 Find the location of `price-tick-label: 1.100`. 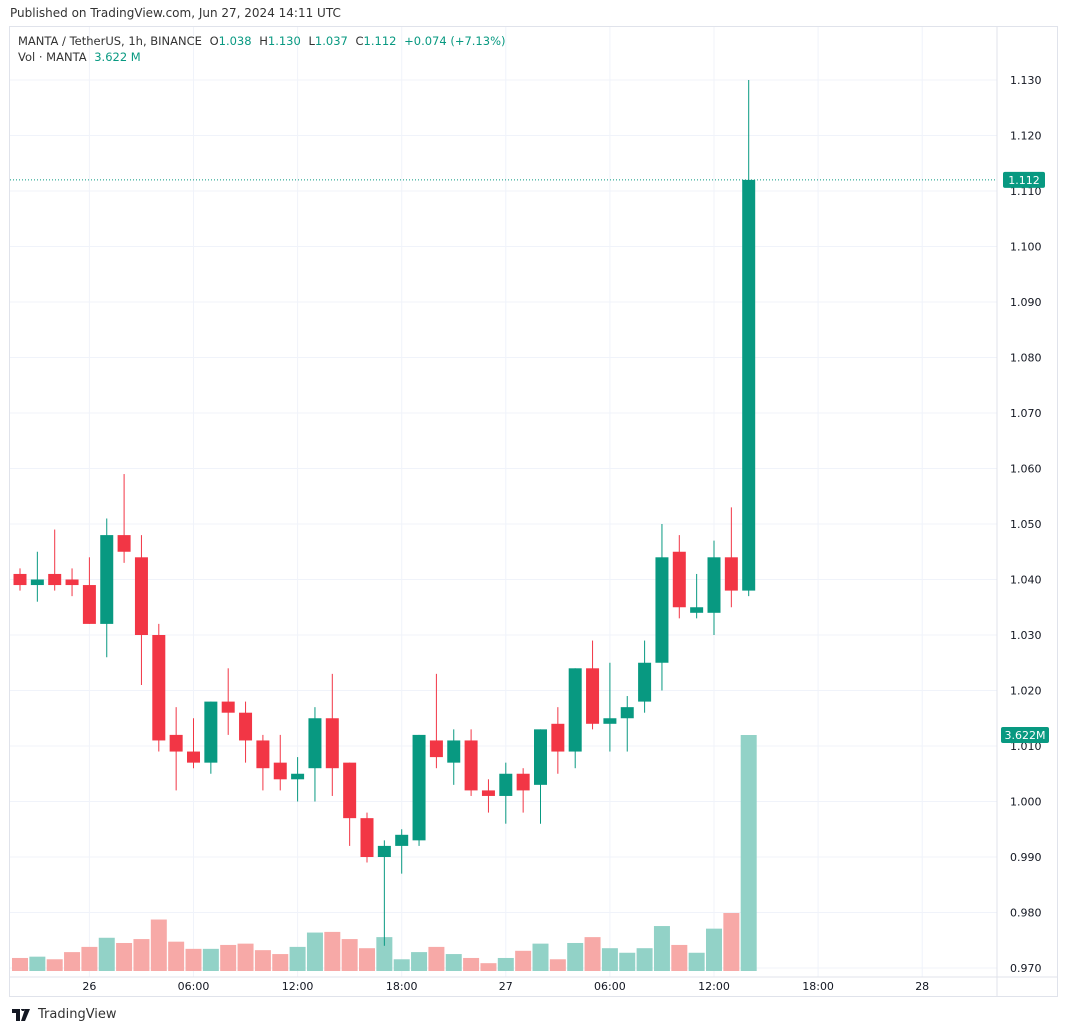

price-tick-label: 1.100 is located at coordinates (1026, 247).